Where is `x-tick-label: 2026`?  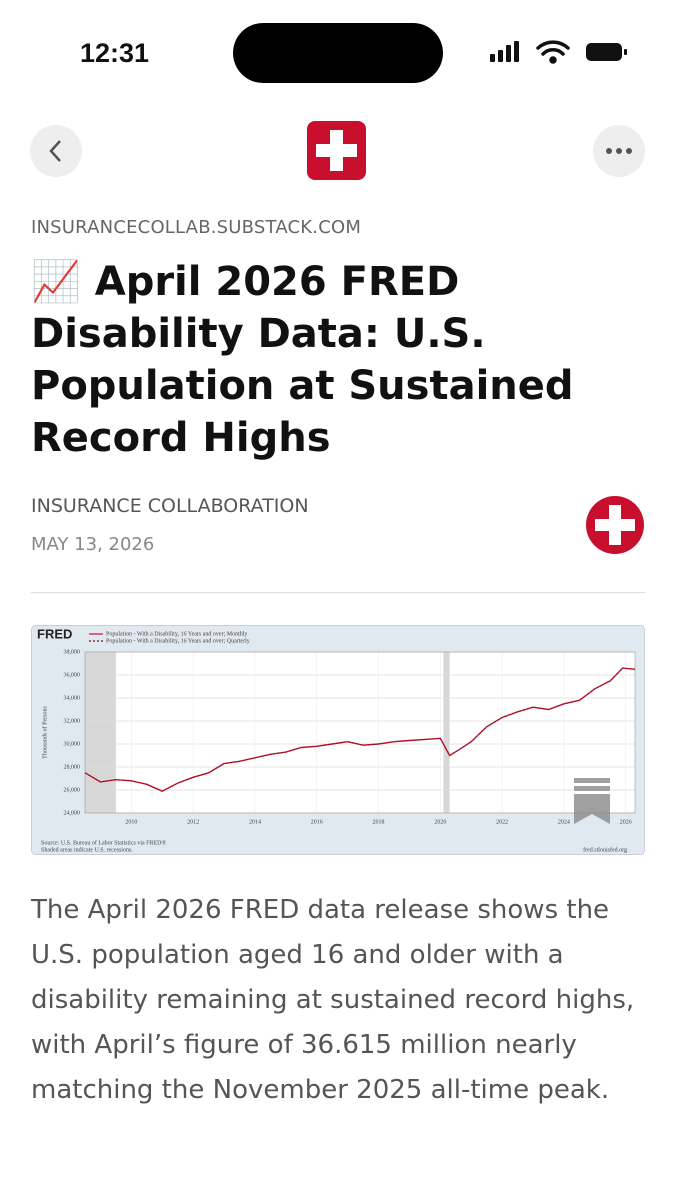 x-tick-label: 2026 is located at coordinates (626, 822).